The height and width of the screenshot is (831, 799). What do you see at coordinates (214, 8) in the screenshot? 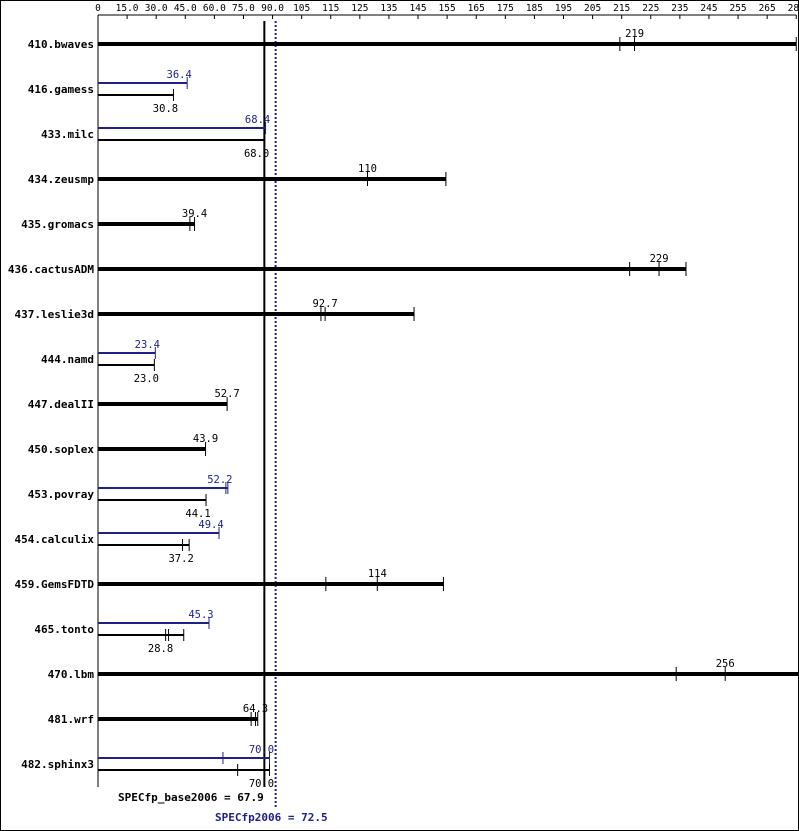
I see `x-tick-label: 60.0` at bounding box center [214, 8].